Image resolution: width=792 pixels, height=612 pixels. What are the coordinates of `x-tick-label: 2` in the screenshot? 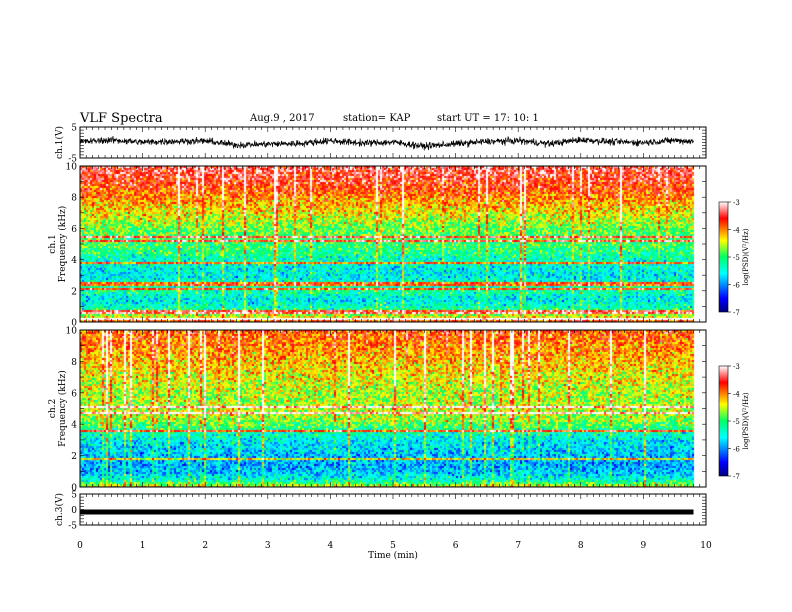 It's located at (205, 546).